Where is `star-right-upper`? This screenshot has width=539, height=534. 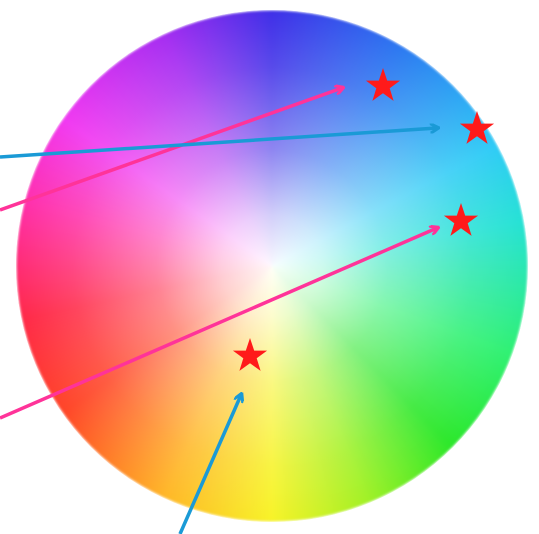
star-right-upper is located at coordinates (477, 127).